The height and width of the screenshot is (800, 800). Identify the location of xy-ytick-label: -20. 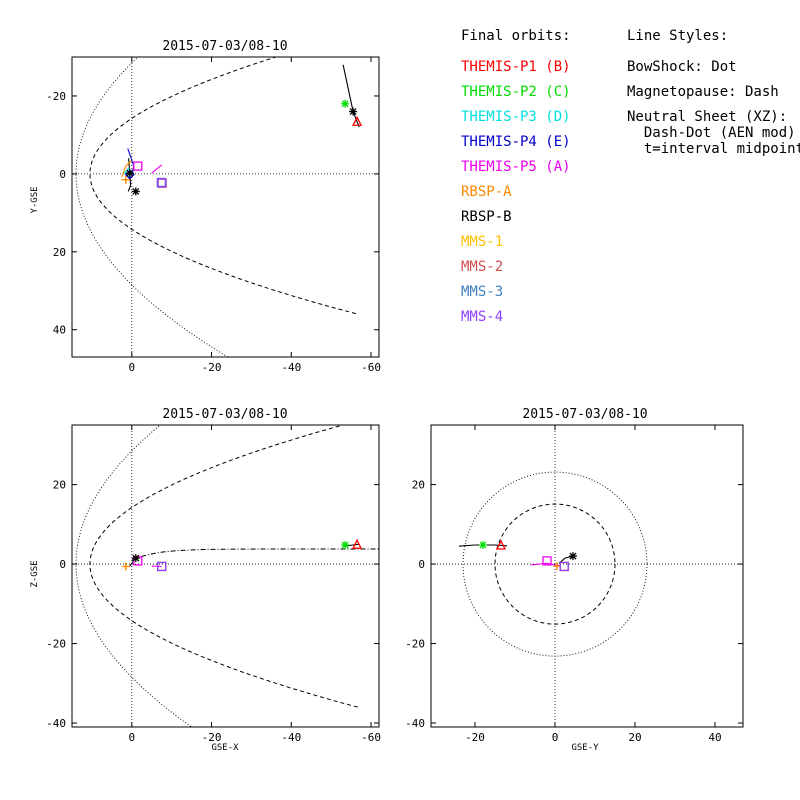
(56, 96).